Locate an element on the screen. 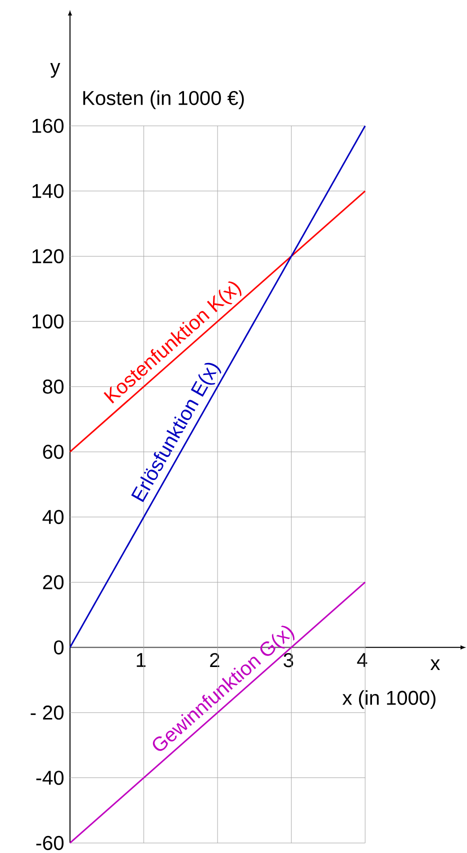 The width and height of the screenshot is (467, 853). y-tick-label: 160 is located at coordinates (48, 125).